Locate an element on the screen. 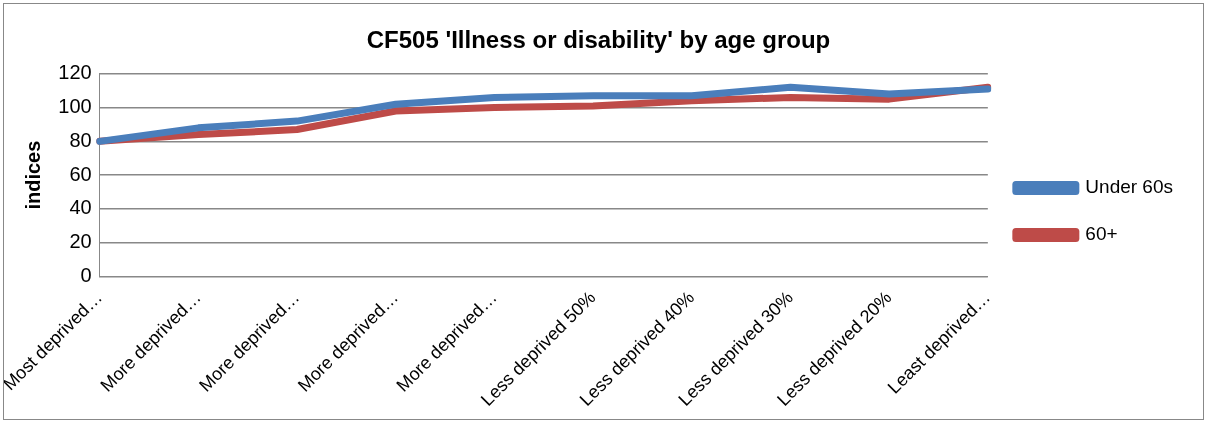 The height and width of the screenshot is (423, 1207). y-tick-label: 120 is located at coordinates (75, 72).